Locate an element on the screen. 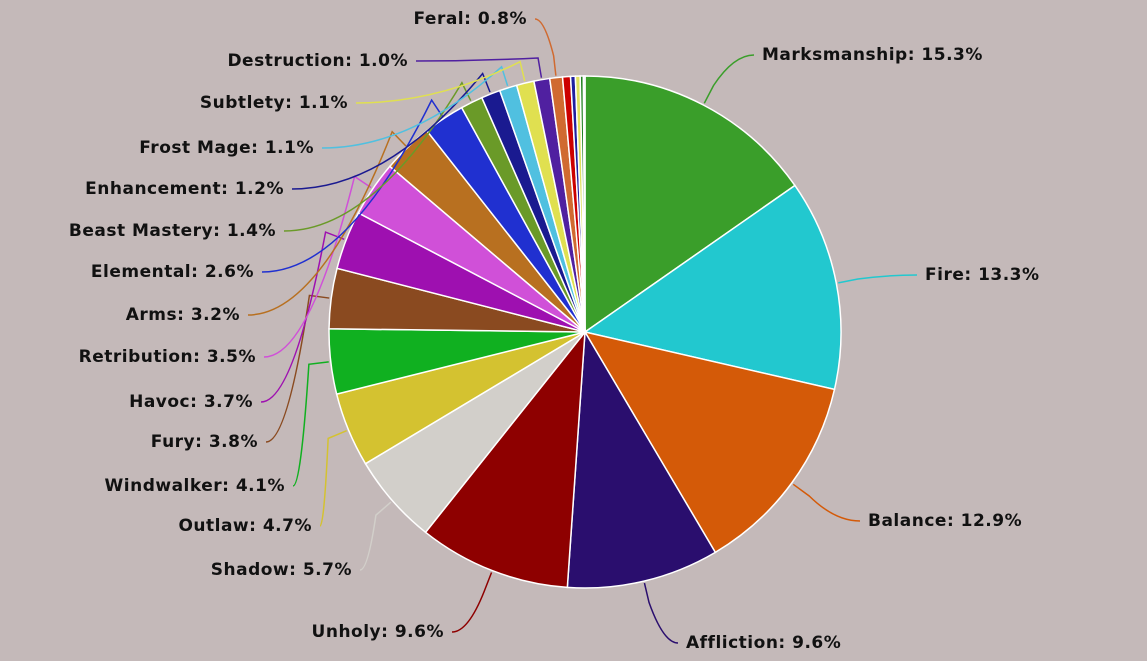 The width and height of the screenshot is (1147, 661). slice-label: Beast Mastery: 1.4% is located at coordinates (172, 231).